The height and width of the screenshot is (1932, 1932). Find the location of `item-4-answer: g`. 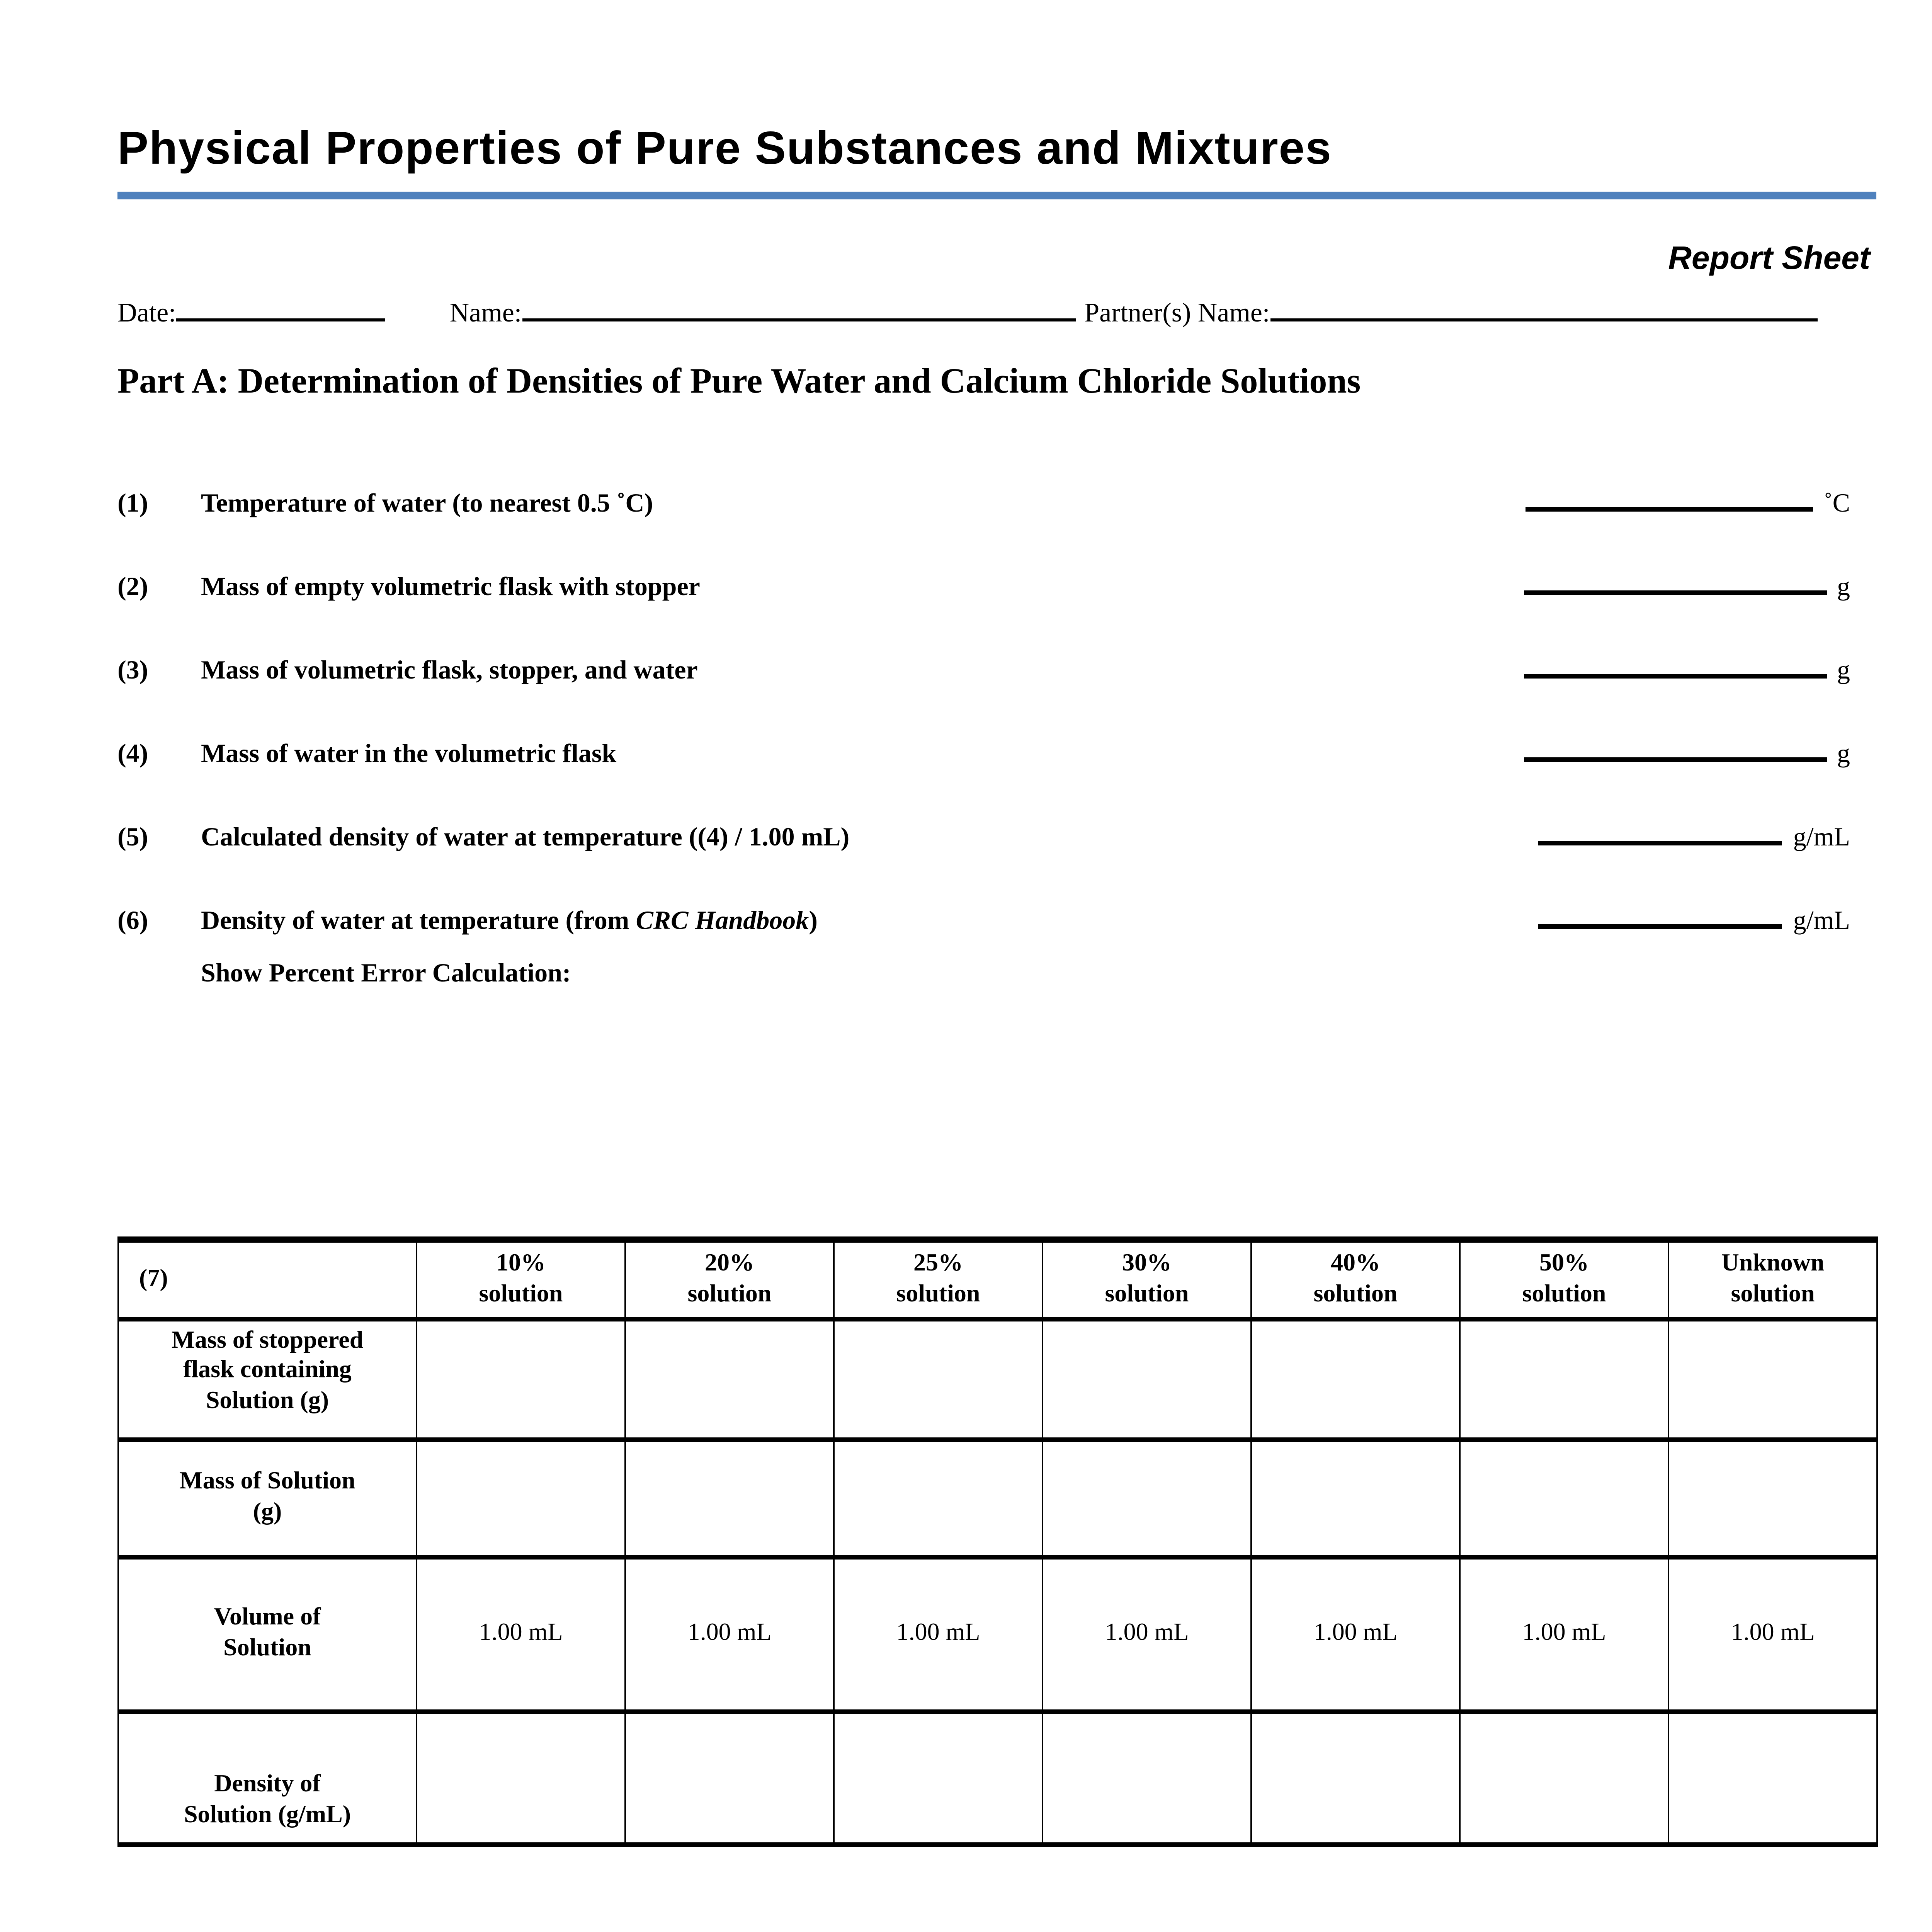

item-4-answer: g is located at coordinates (1700, 751).